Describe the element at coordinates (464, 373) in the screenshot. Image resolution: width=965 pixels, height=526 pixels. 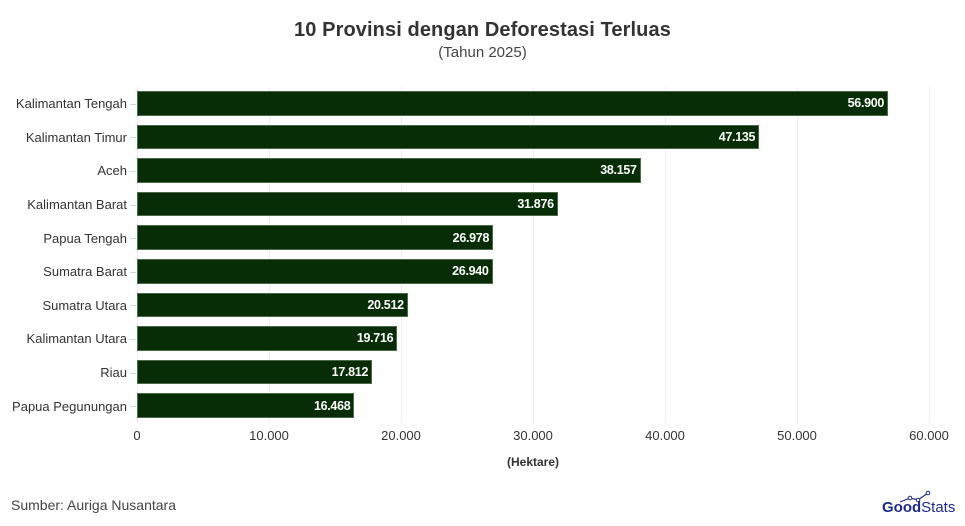
I see `bar-row: Riau 17.812` at that location.